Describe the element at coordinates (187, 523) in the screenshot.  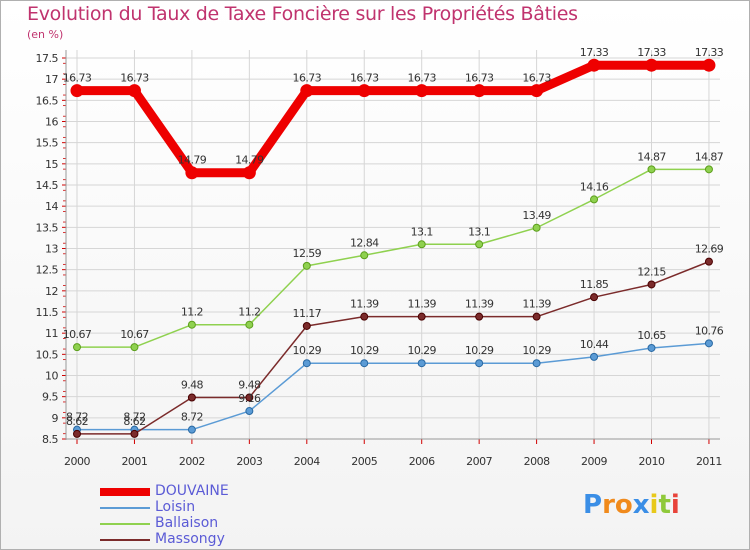
I see `legend-label: Ballaison` at that location.